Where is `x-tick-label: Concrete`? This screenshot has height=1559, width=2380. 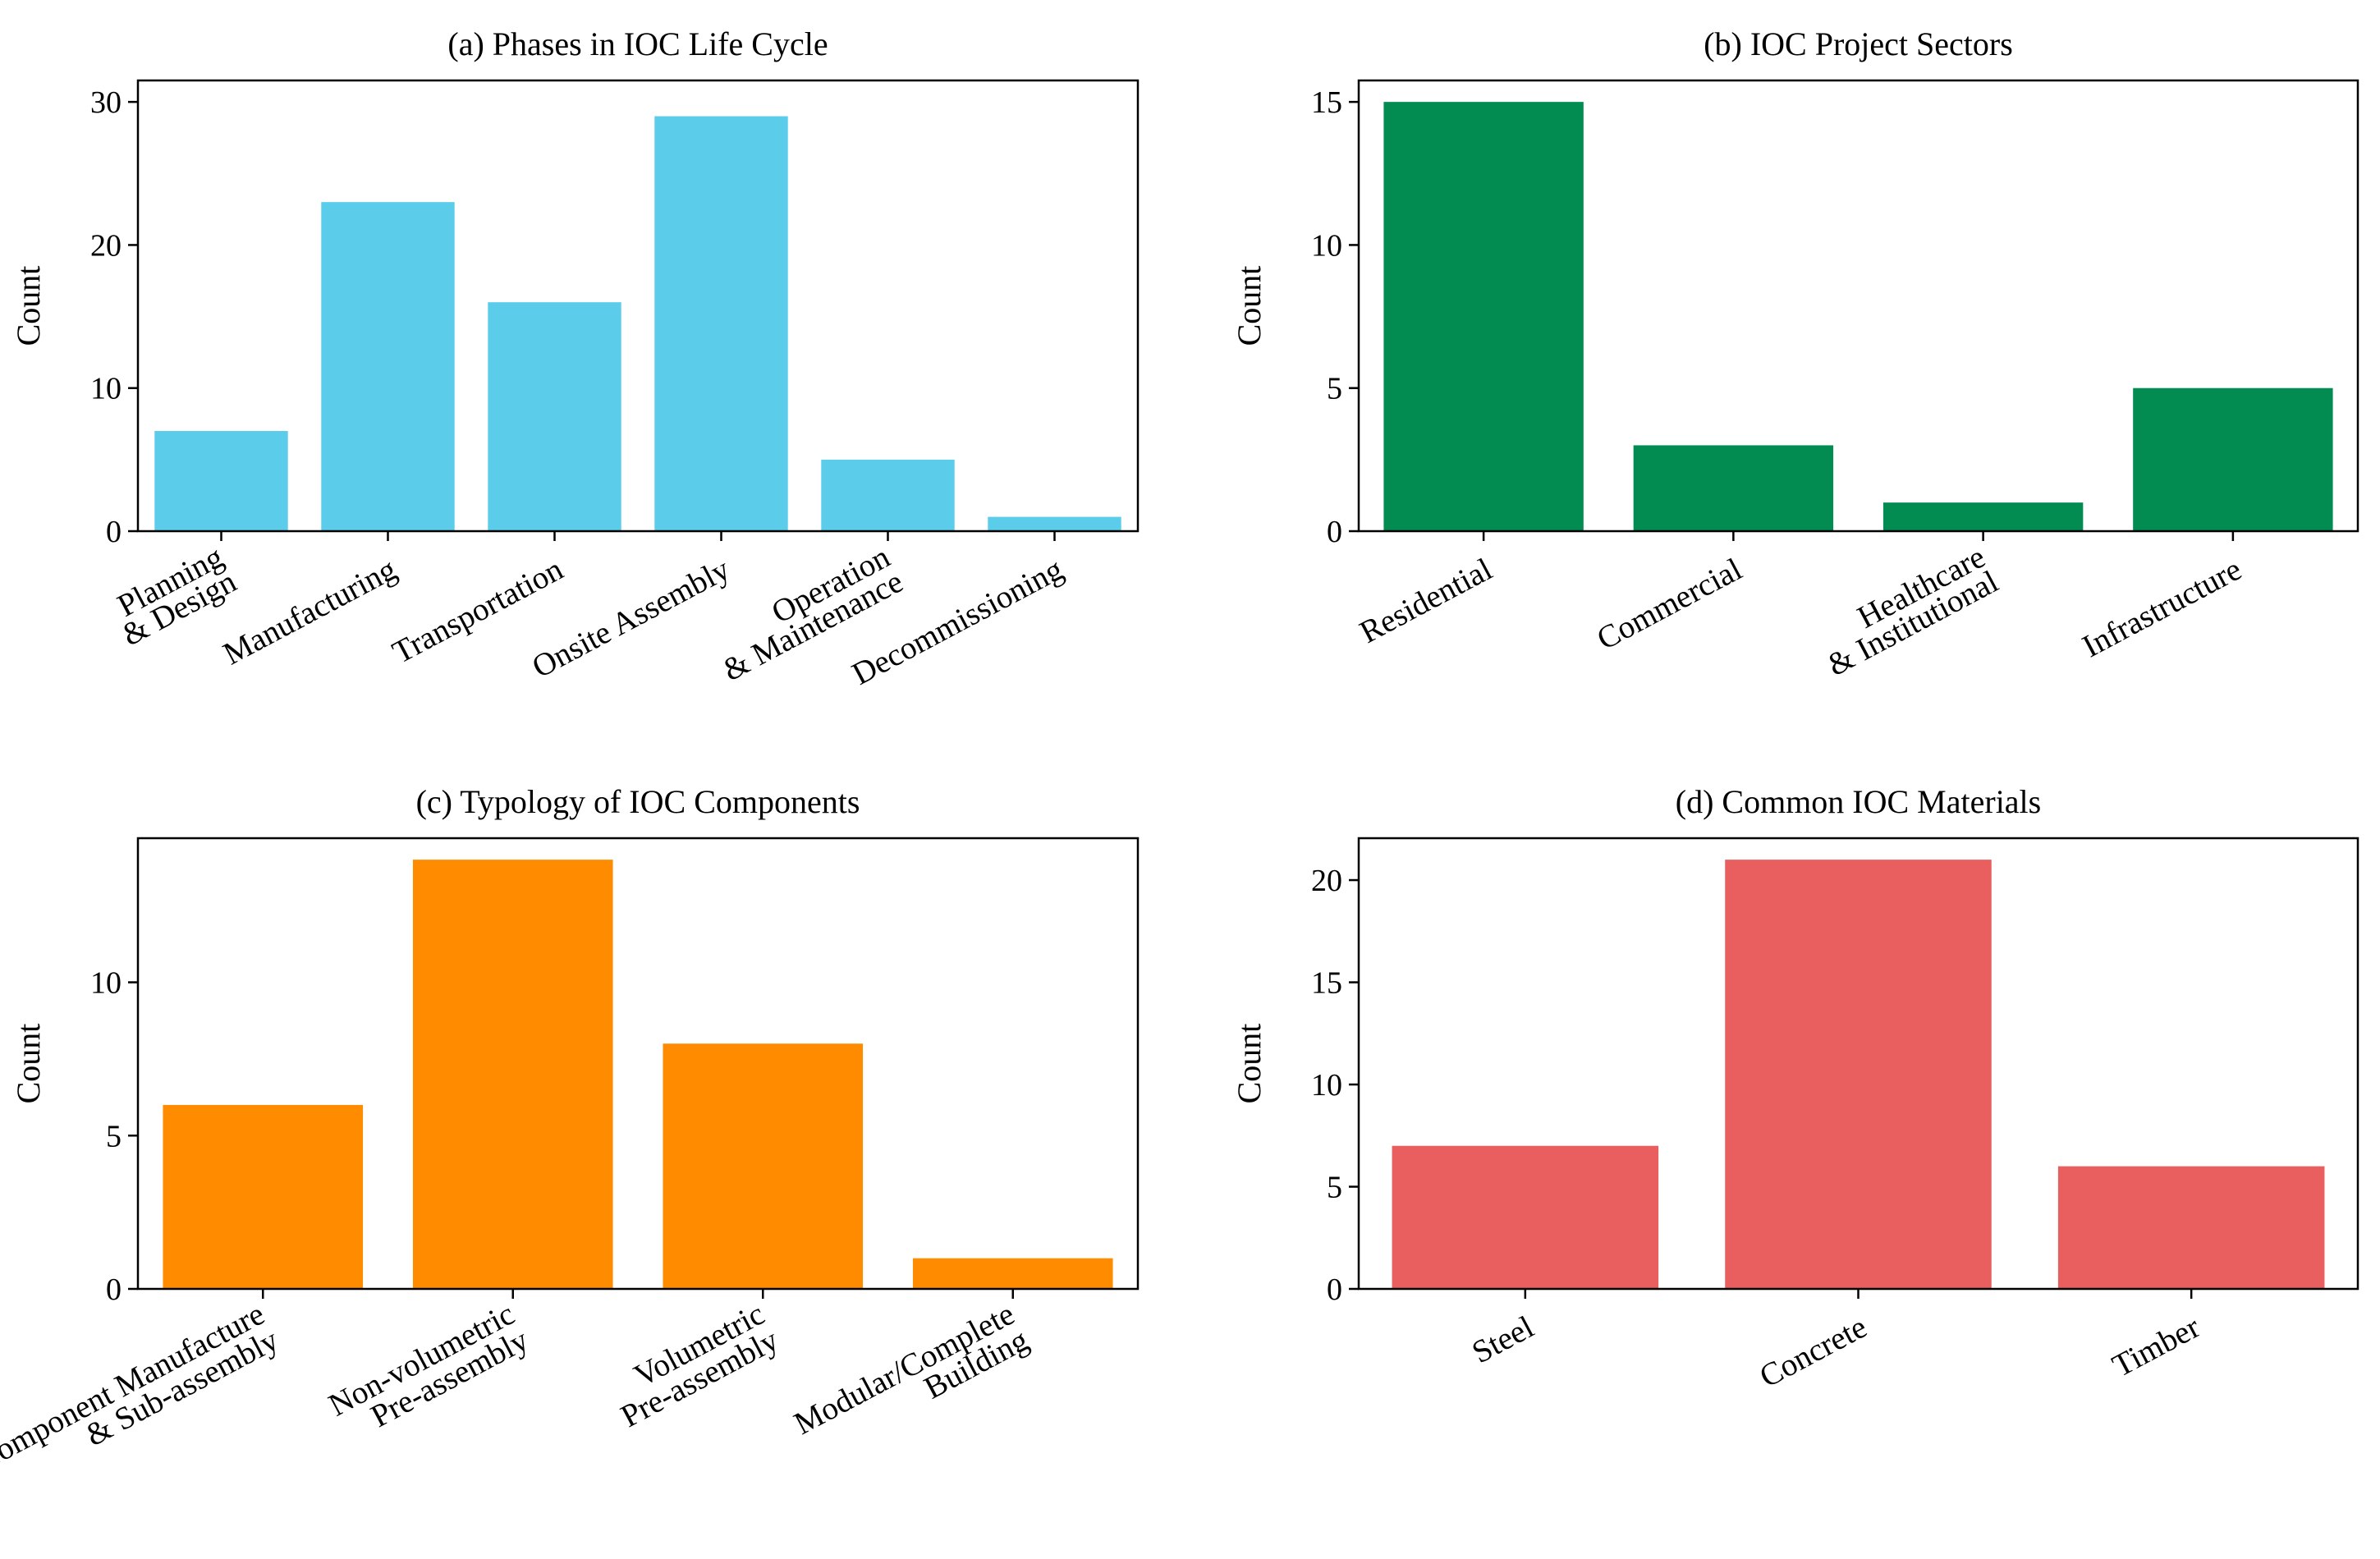
x-tick-label: Concrete is located at coordinates (1813, 1352).